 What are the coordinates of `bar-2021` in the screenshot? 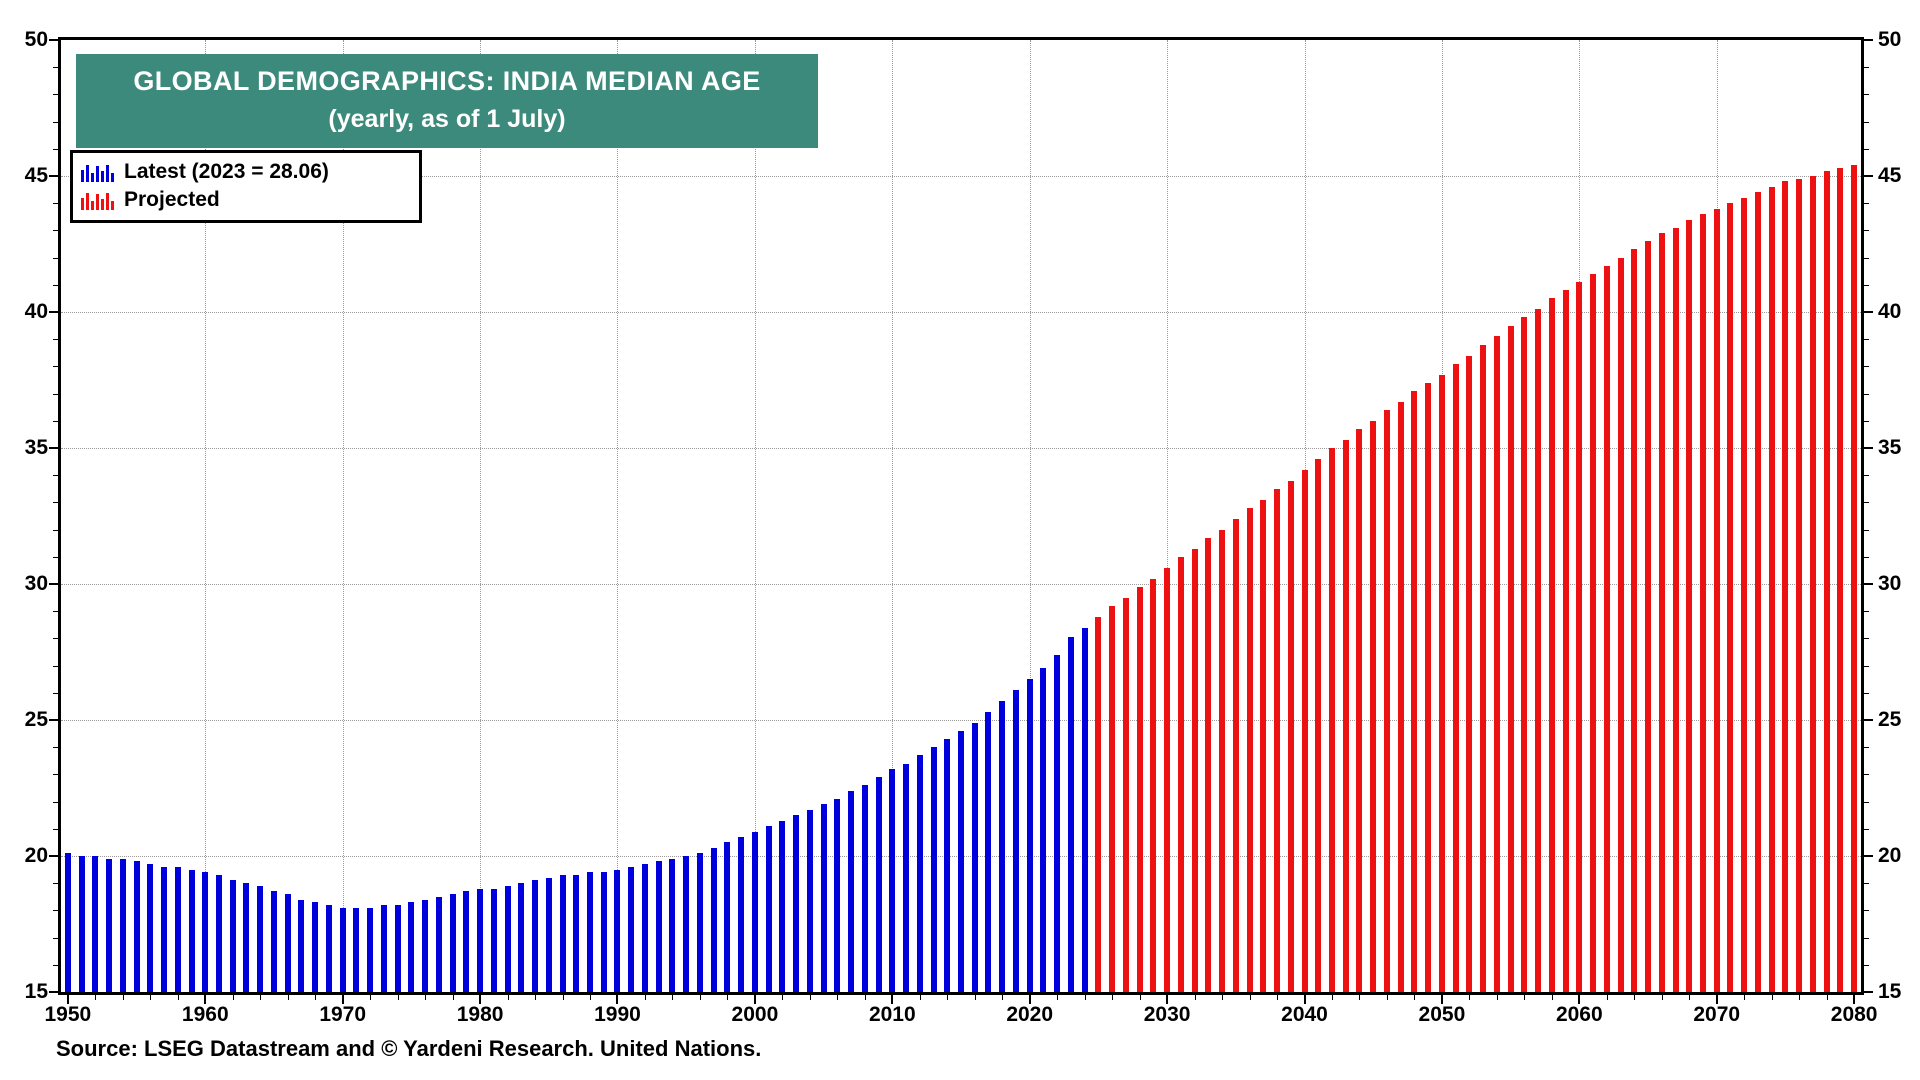 It's located at (1043, 830).